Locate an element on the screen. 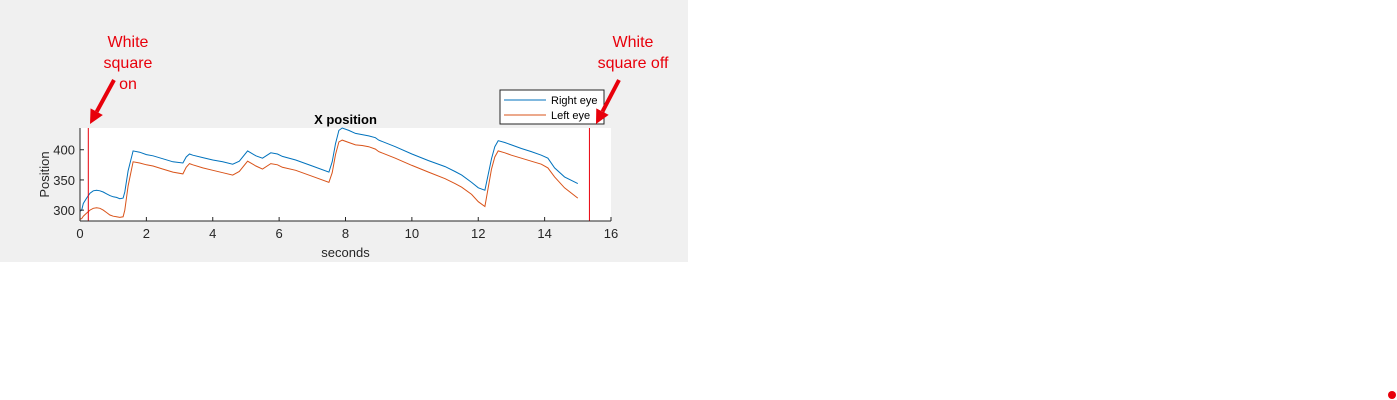 Image resolution: width=1397 pixels, height=400 pixels. arrow-white-square-off is located at coordinates (608, 101).